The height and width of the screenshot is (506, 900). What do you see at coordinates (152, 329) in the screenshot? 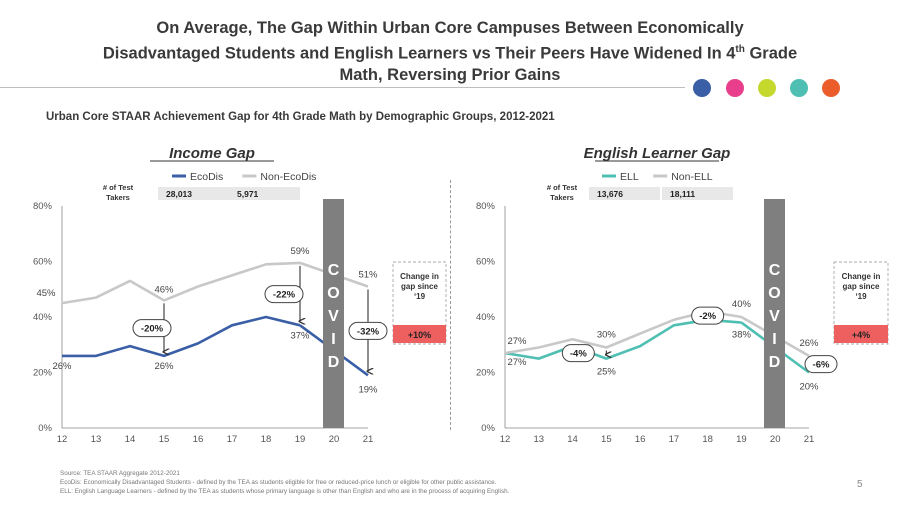
I see `gap-value: -20%` at bounding box center [152, 329].